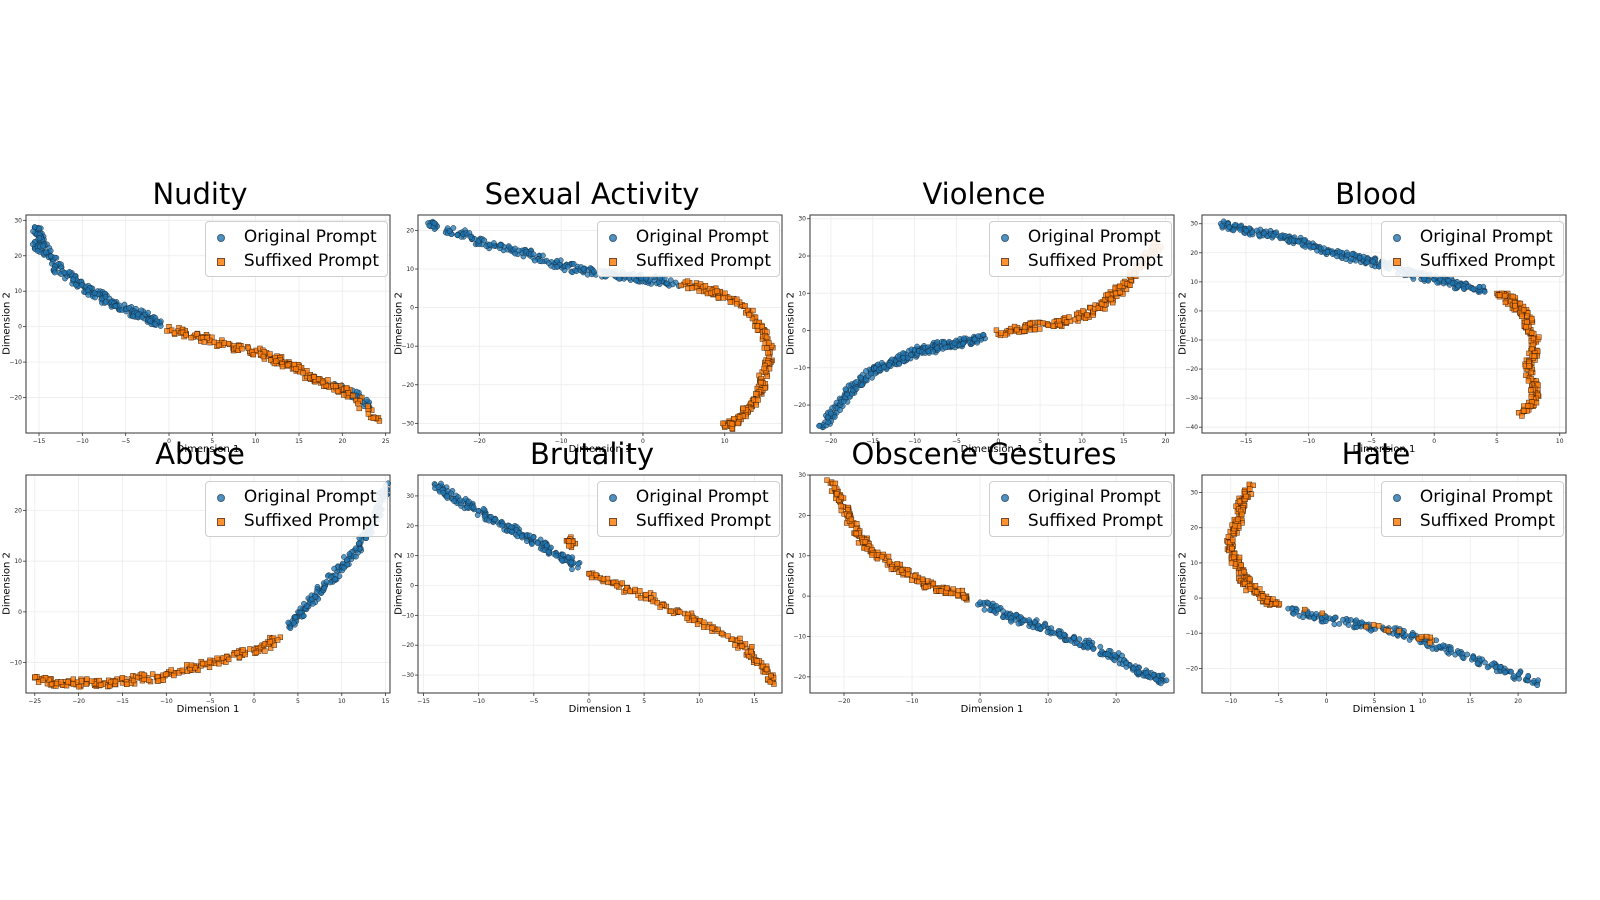  Describe the element at coordinates (1329, 563) in the screenshot. I see `series-suffixed` at that location.